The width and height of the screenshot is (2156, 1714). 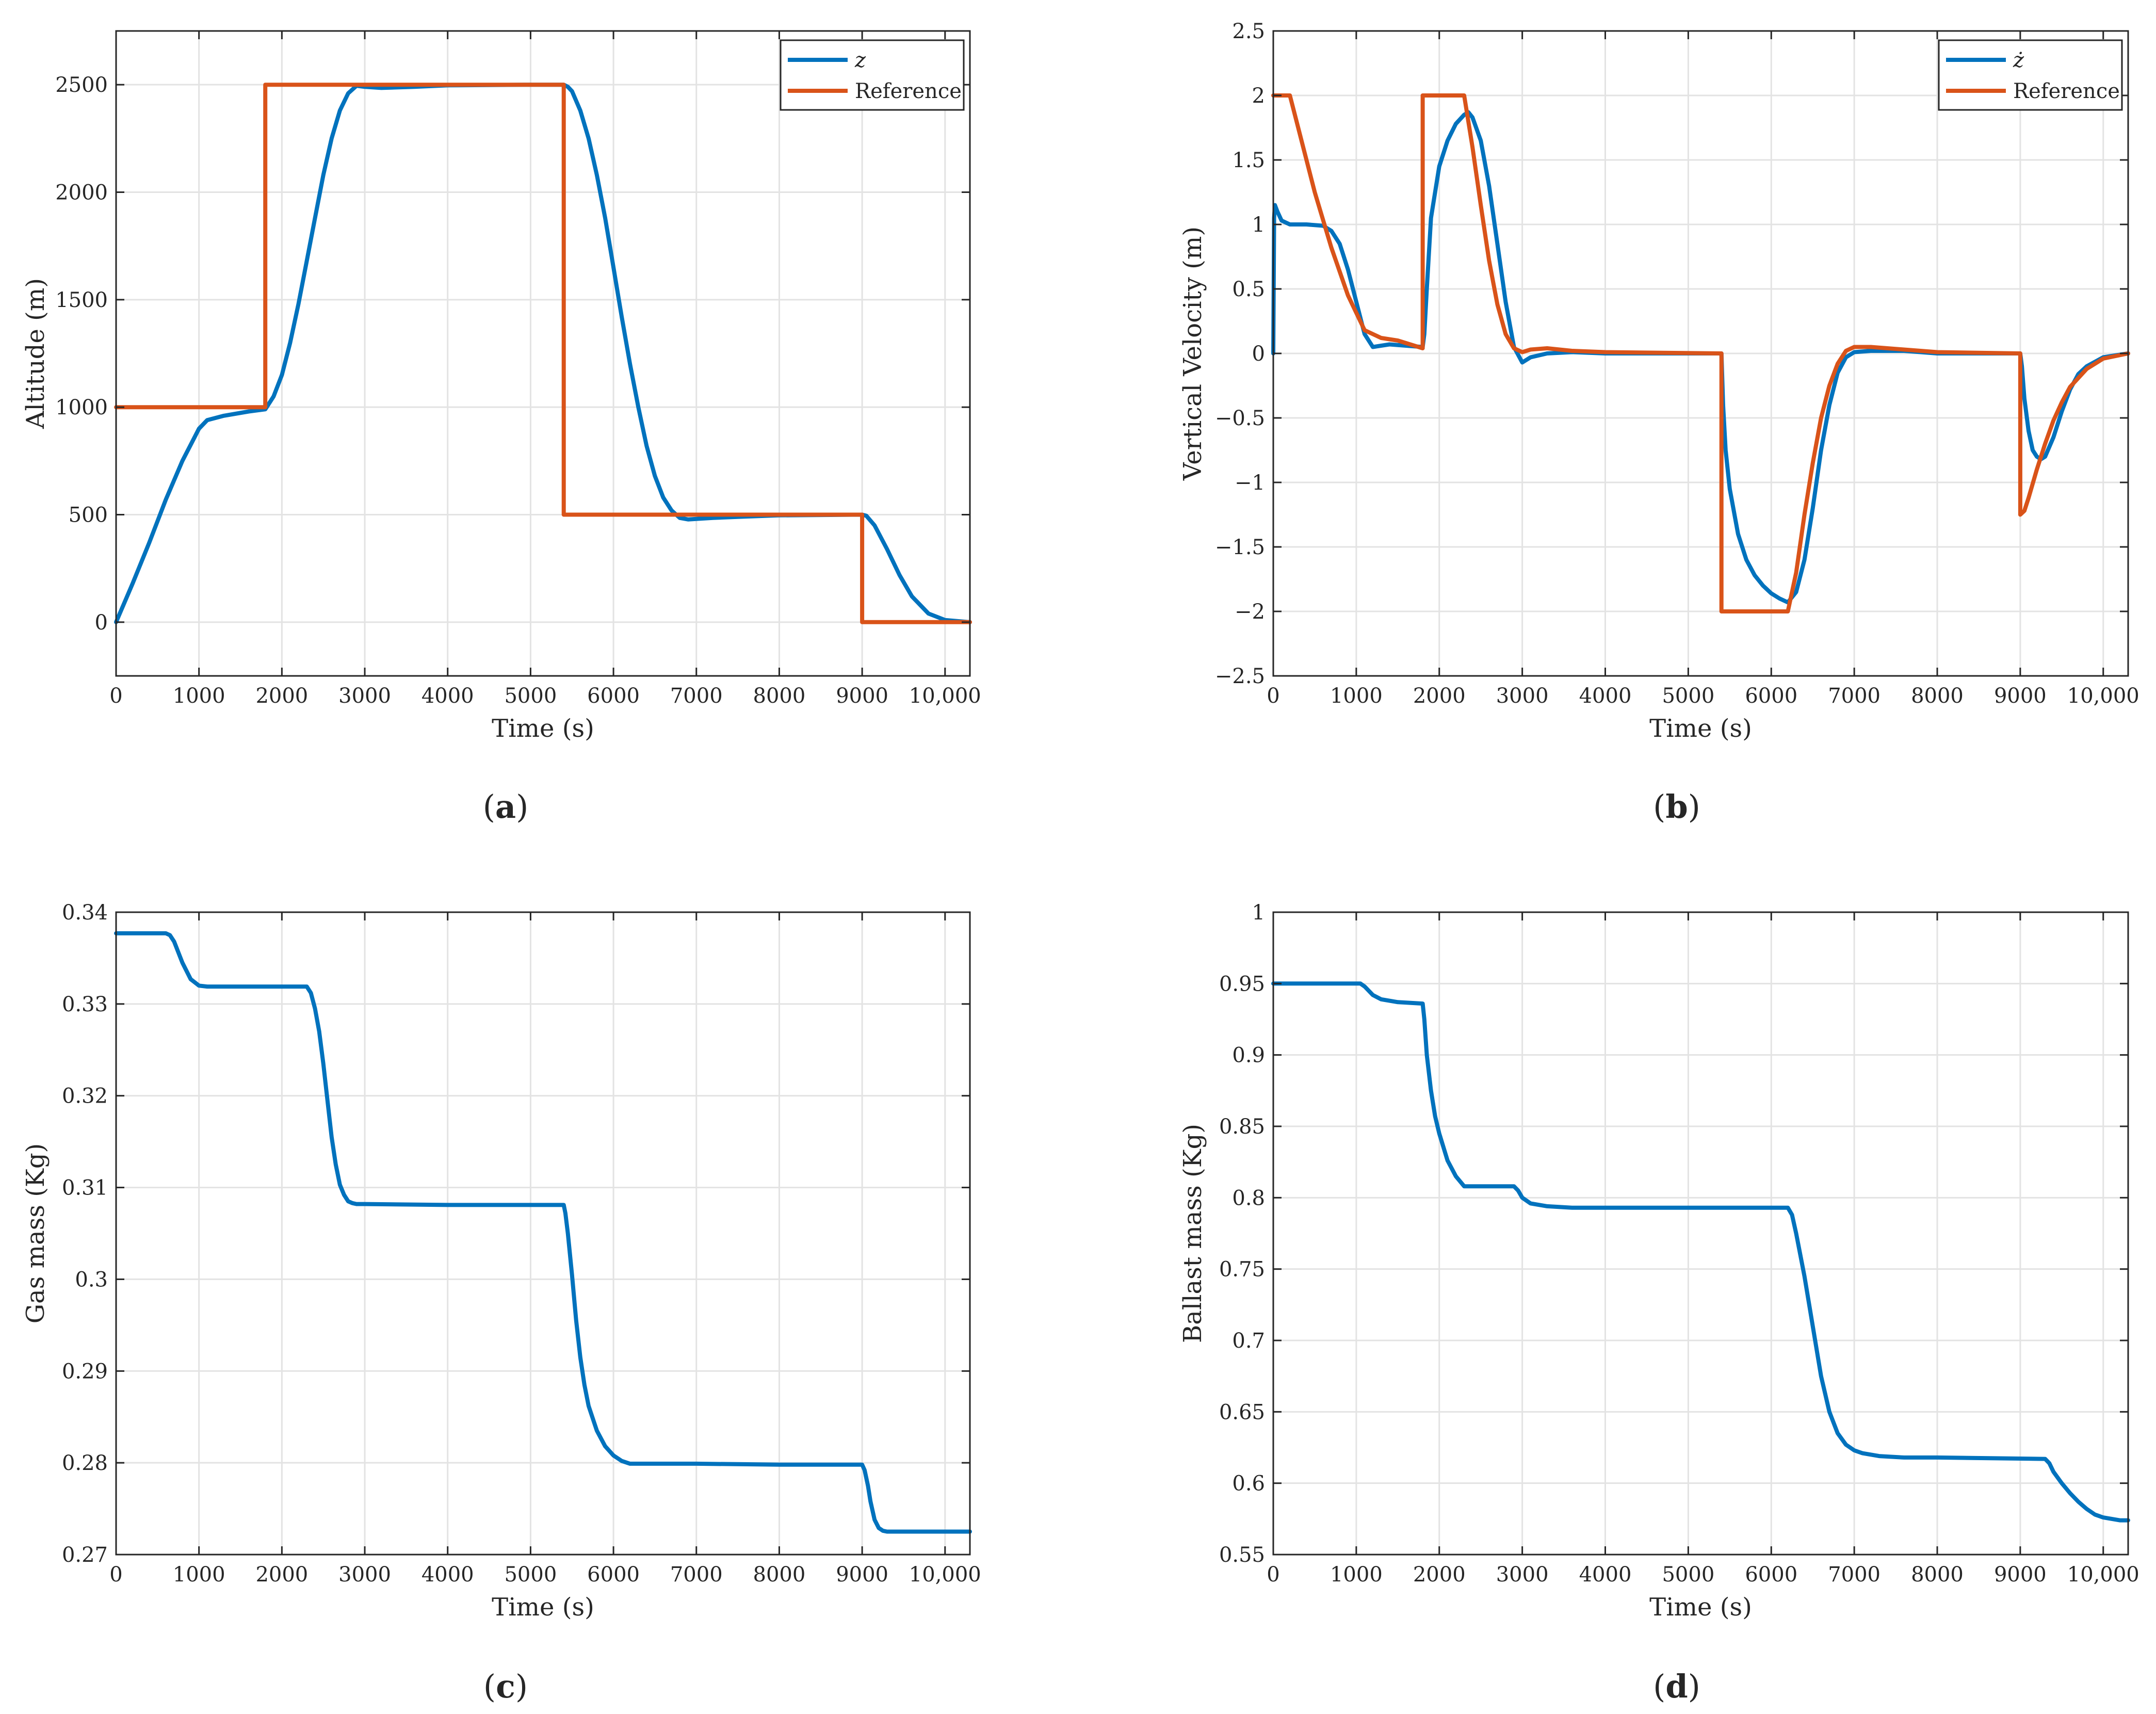 What do you see at coordinates (1250, 612) in the screenshot?
I see `y-tick-label: −2` at bounding box center [1250, 612].